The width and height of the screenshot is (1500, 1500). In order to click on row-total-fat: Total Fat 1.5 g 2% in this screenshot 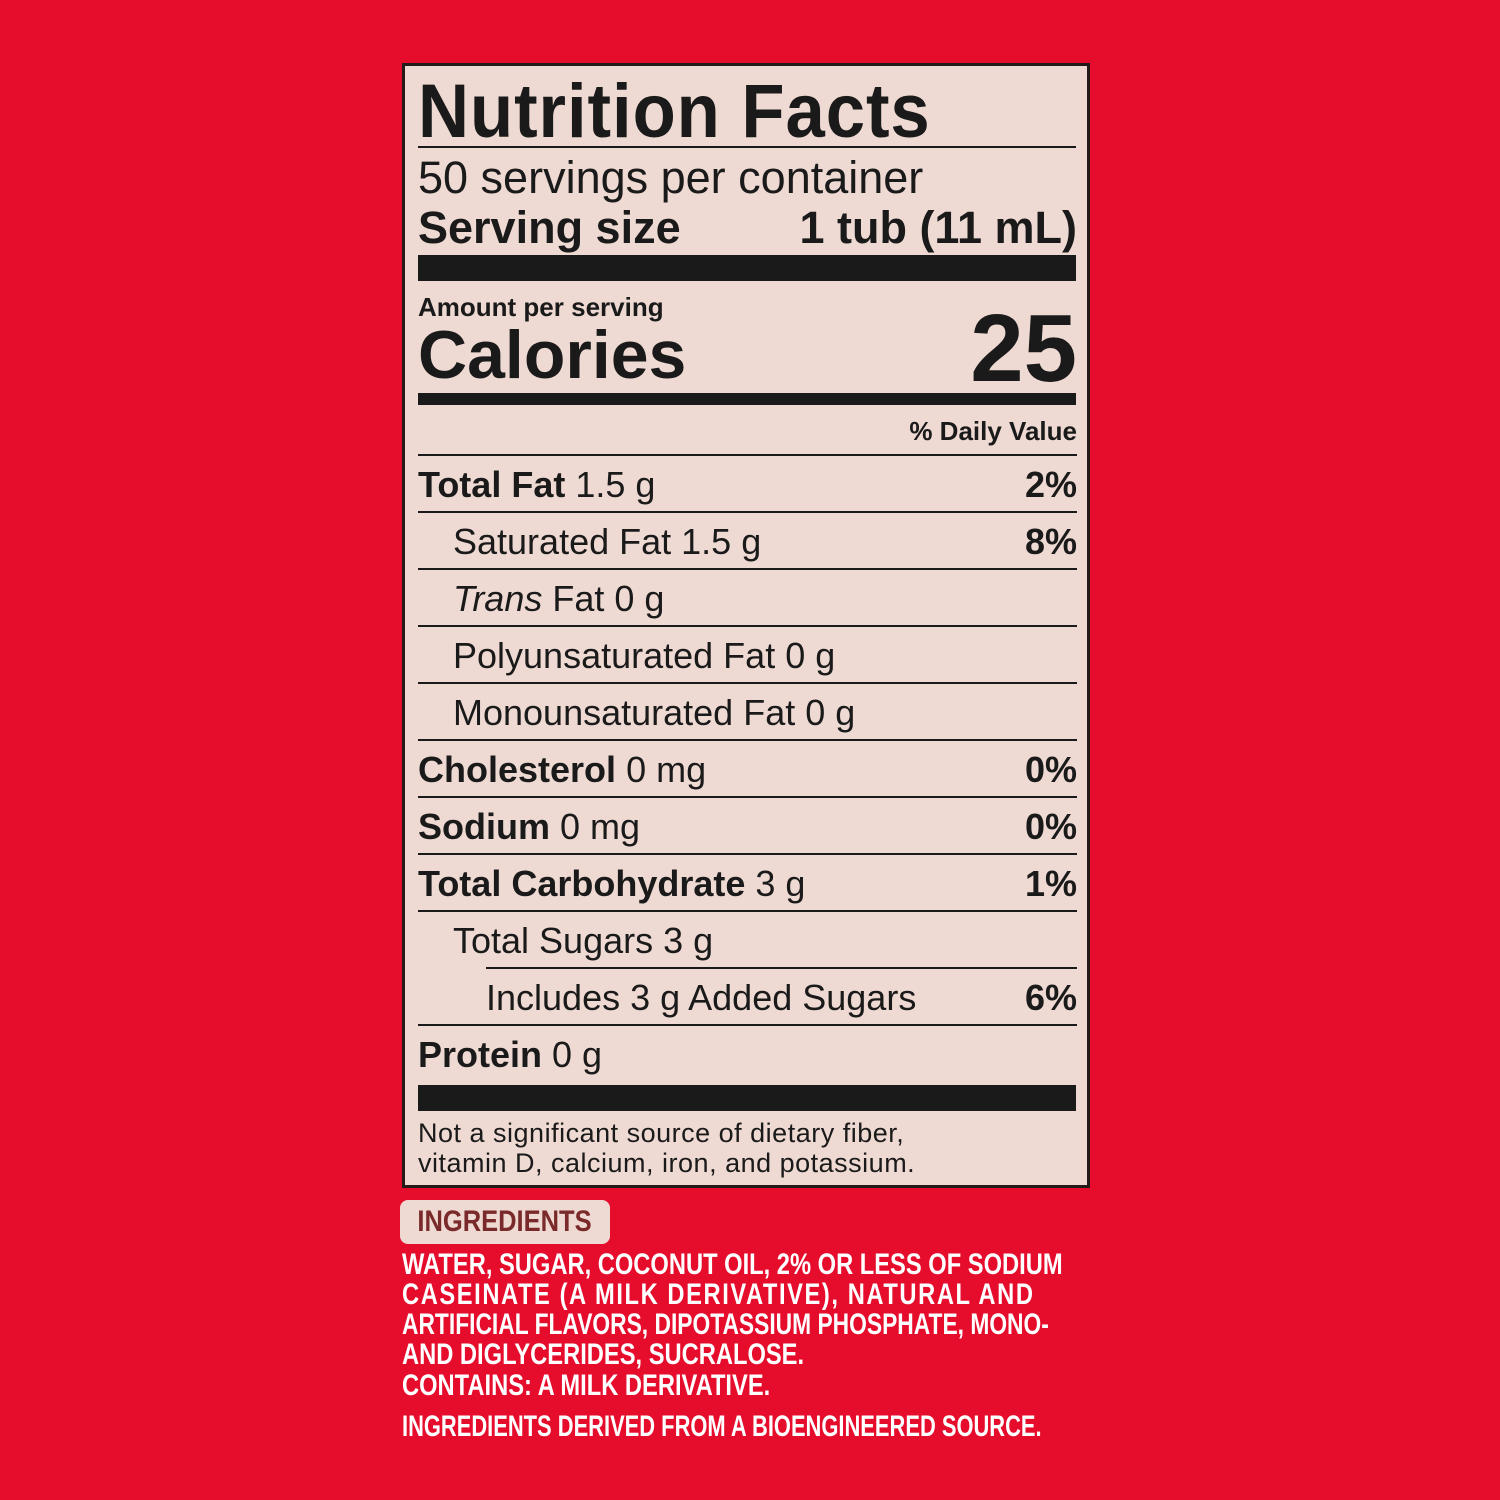, I will do `click(747, 482)`.